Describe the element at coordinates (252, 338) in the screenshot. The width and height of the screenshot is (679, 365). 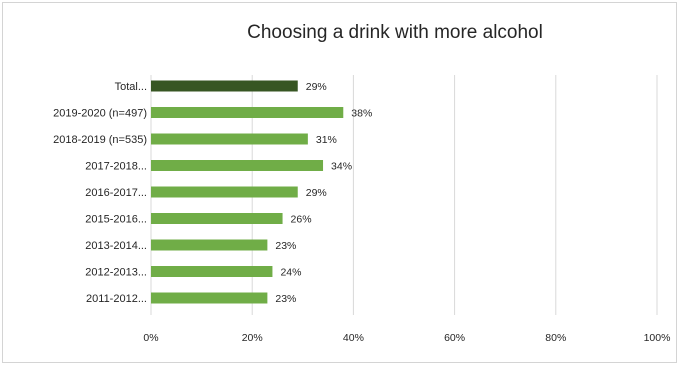
I see `x-tick-label: 20%` at that location.